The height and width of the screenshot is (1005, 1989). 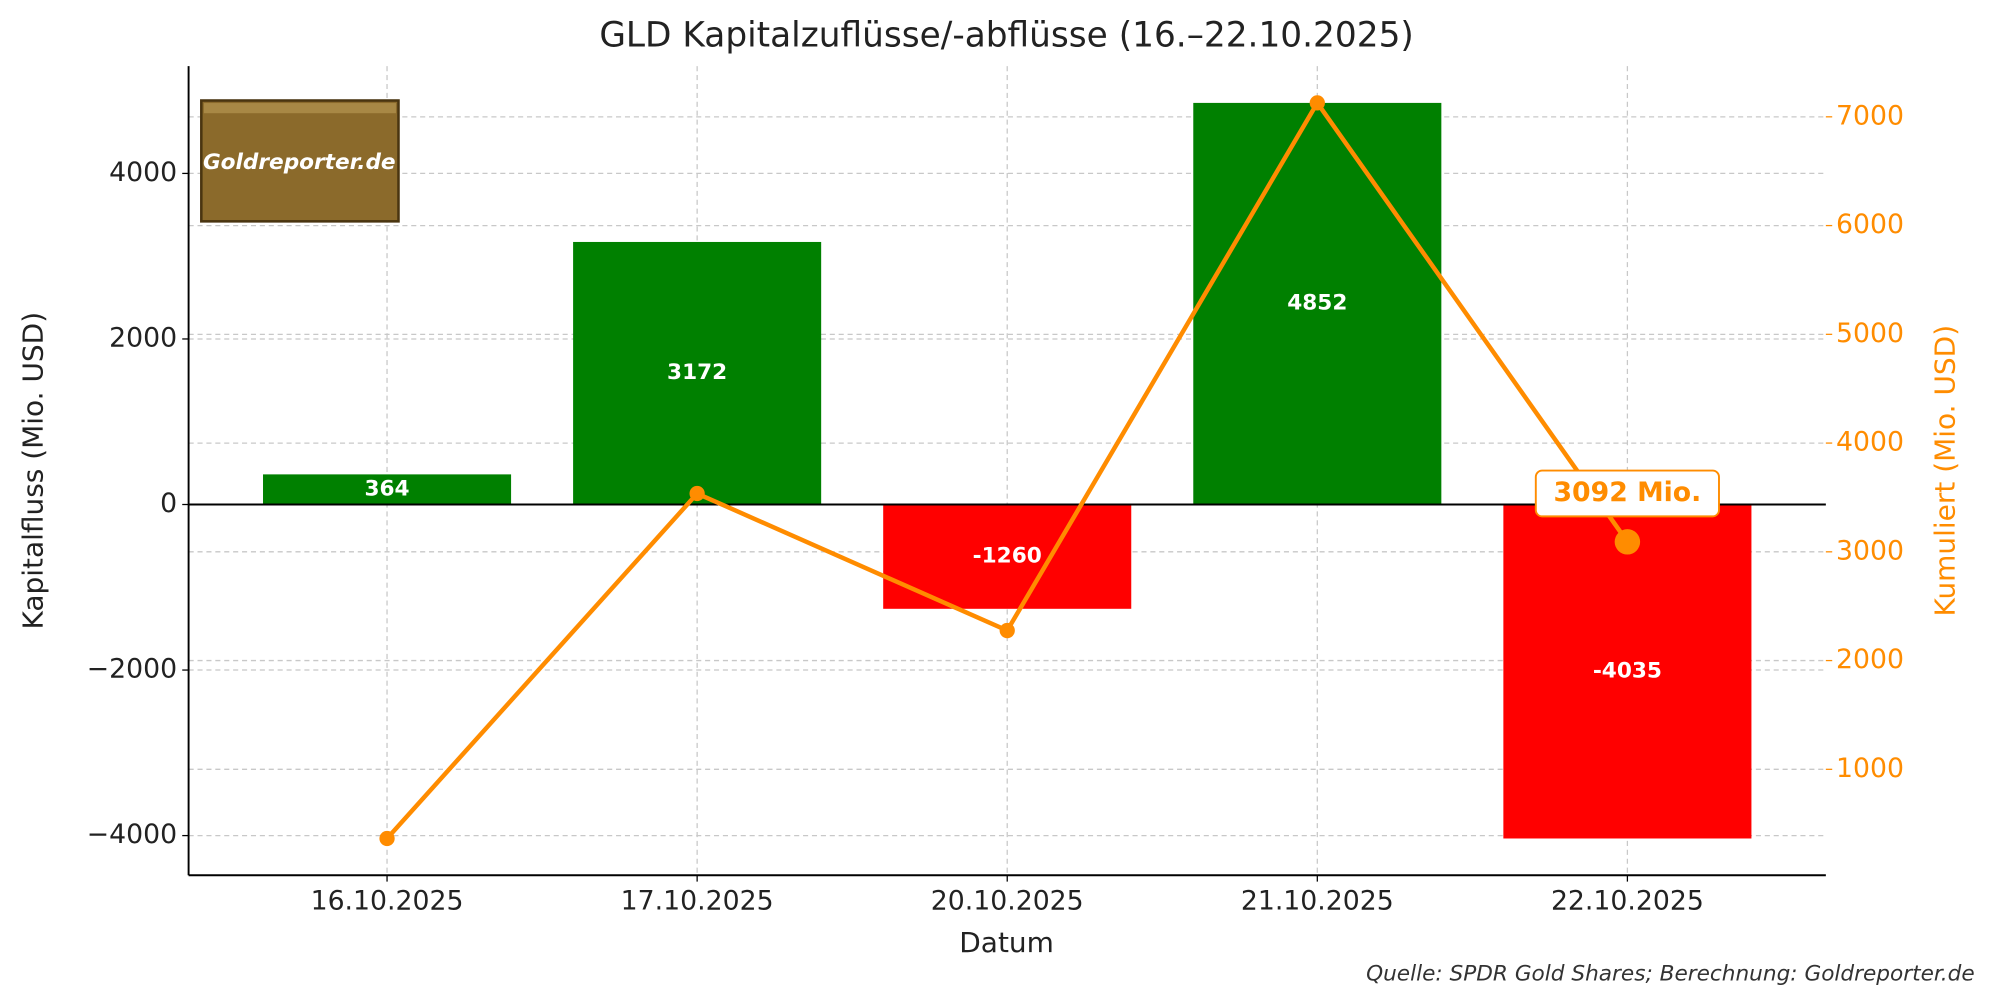 I want to click on y-tick-label: 2000, so click(x=143, y=337).